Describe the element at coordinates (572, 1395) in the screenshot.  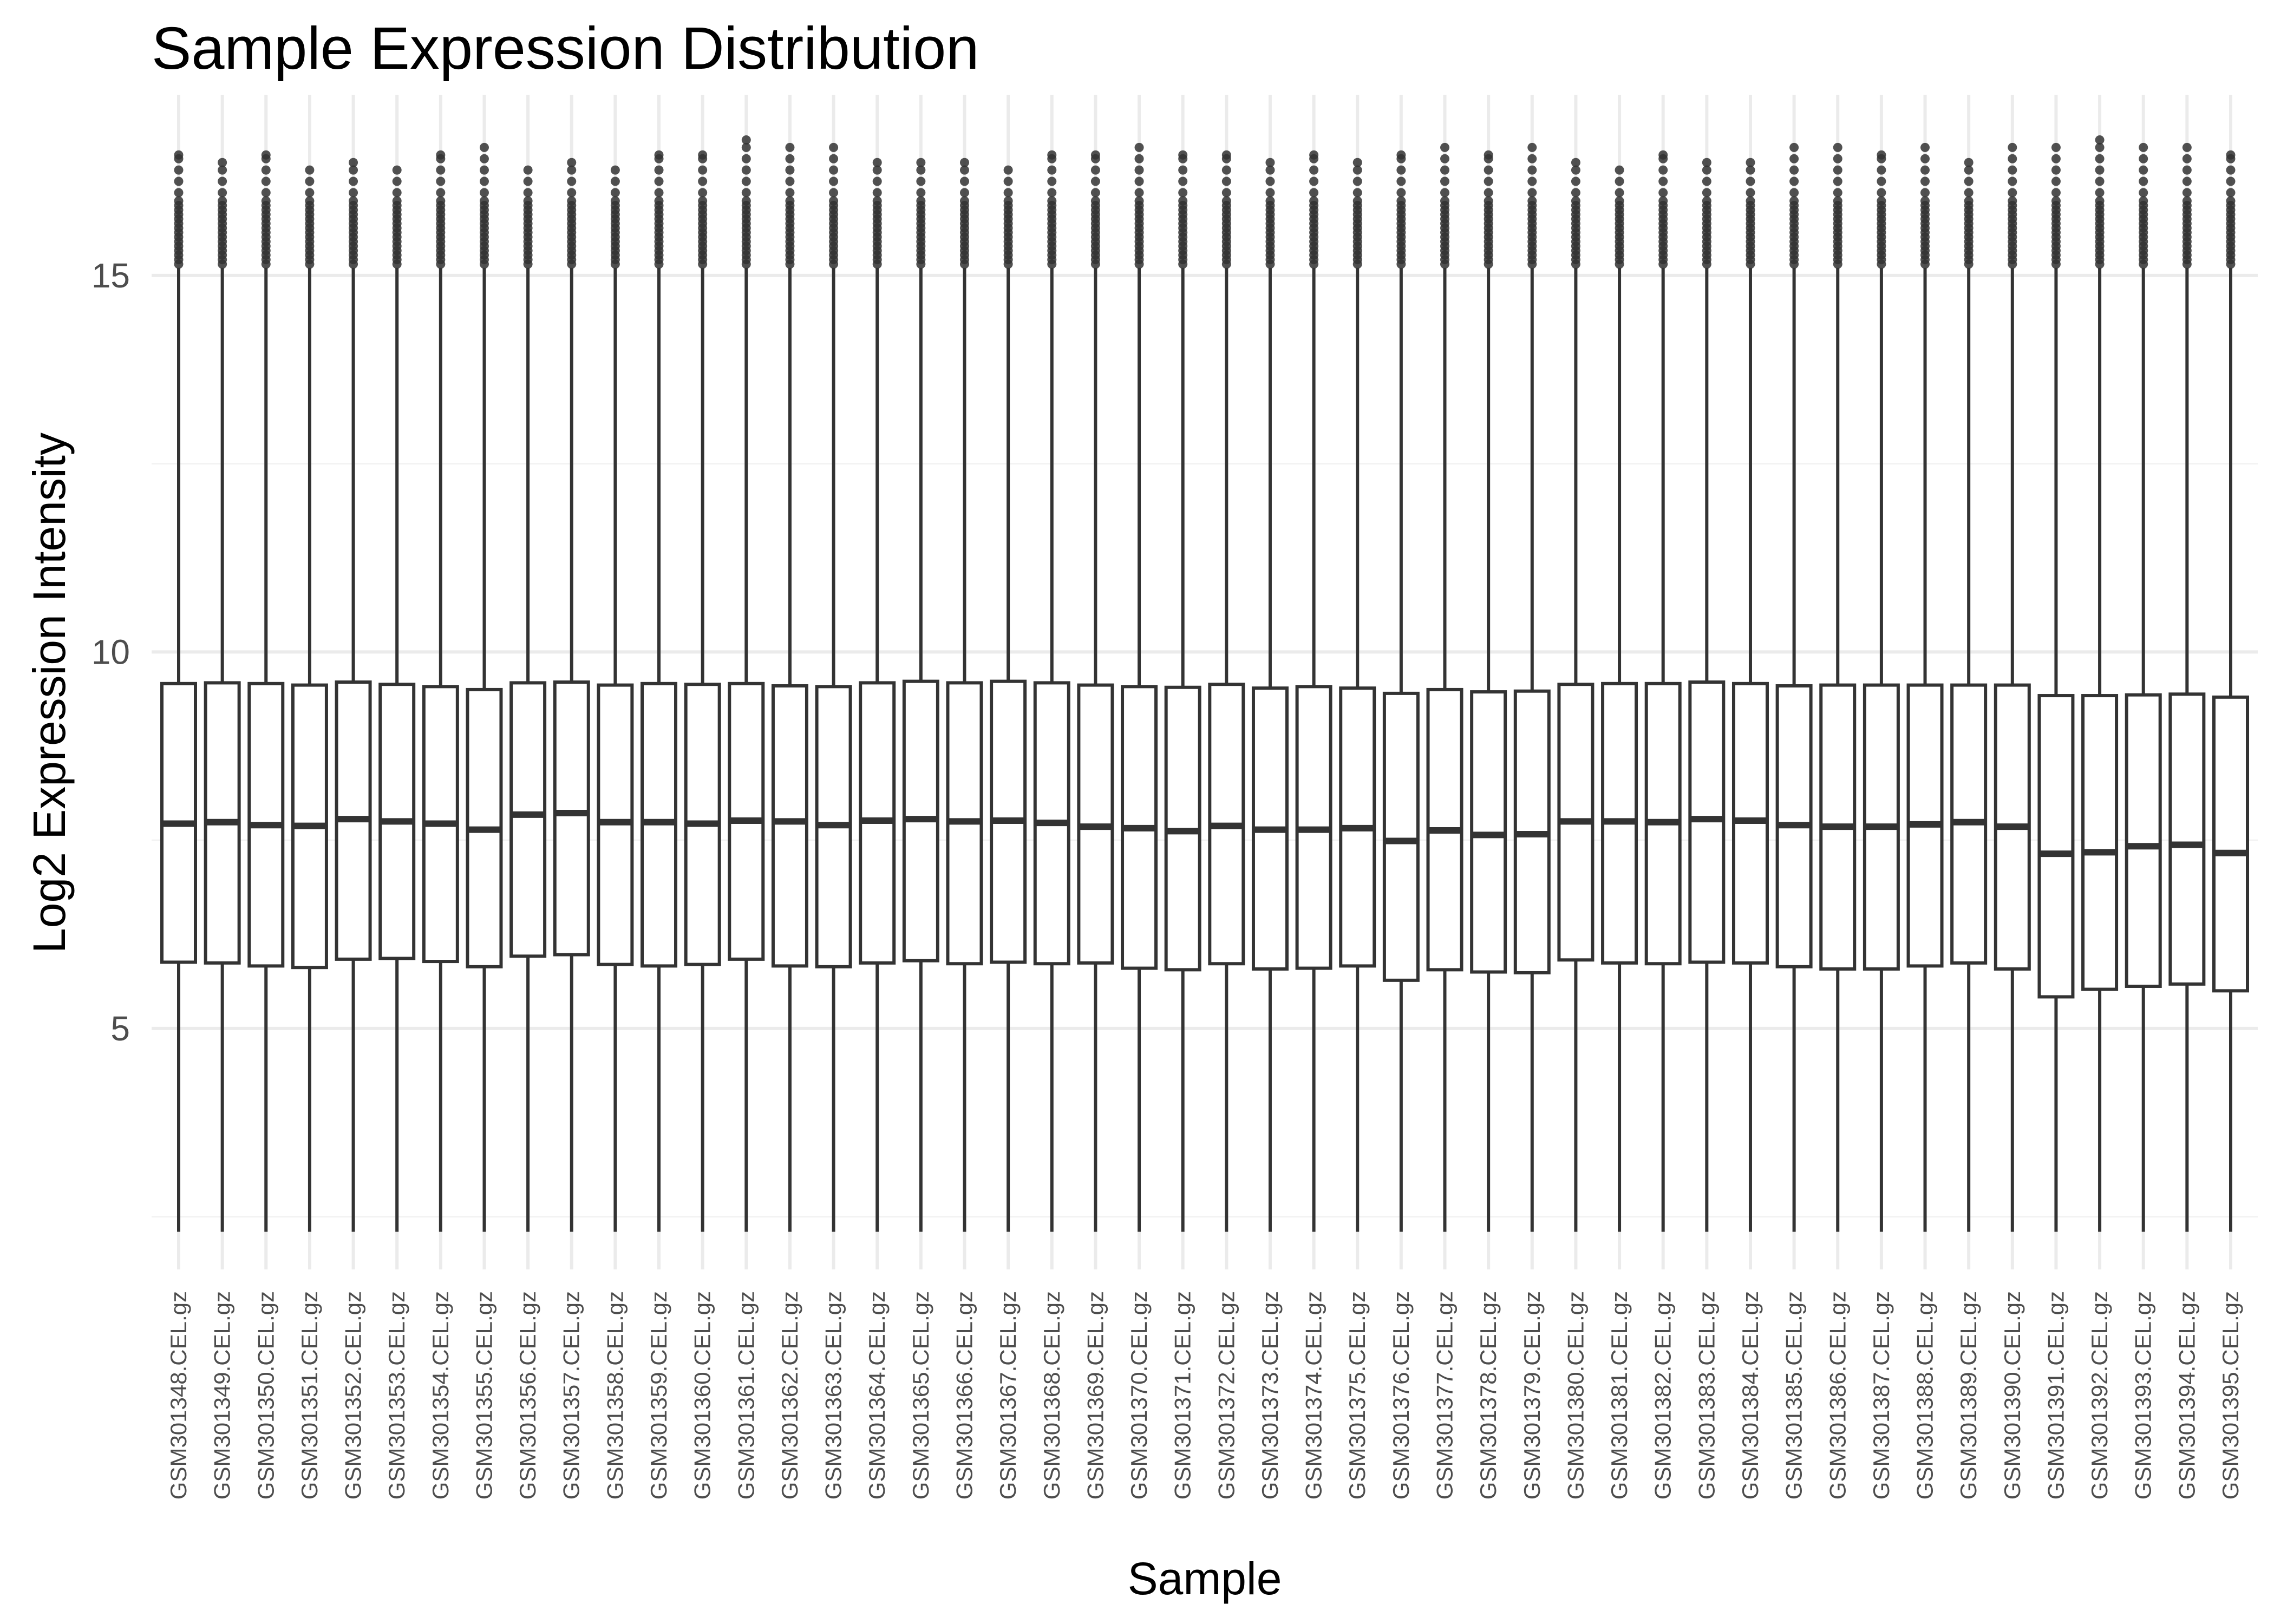
I see `x-tick-label: GSM301357.CEL.gz` at that location.